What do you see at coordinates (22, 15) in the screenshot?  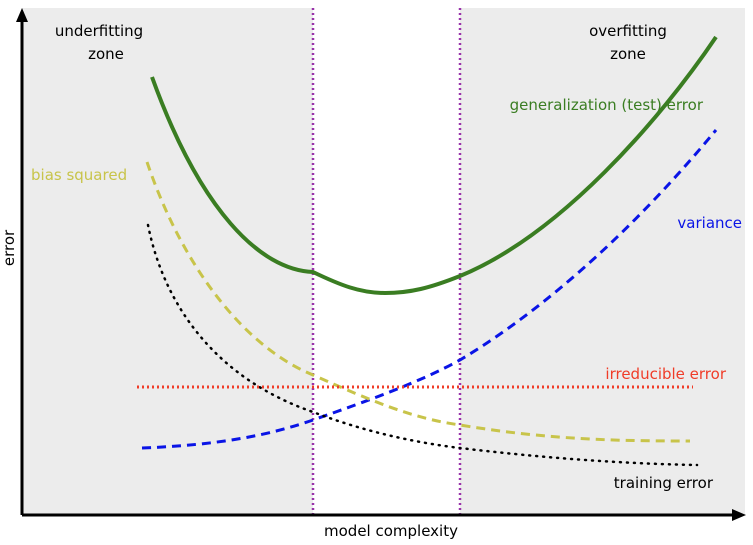 I see `y-axis-arrow-icon` at bounding box center [22, 15].